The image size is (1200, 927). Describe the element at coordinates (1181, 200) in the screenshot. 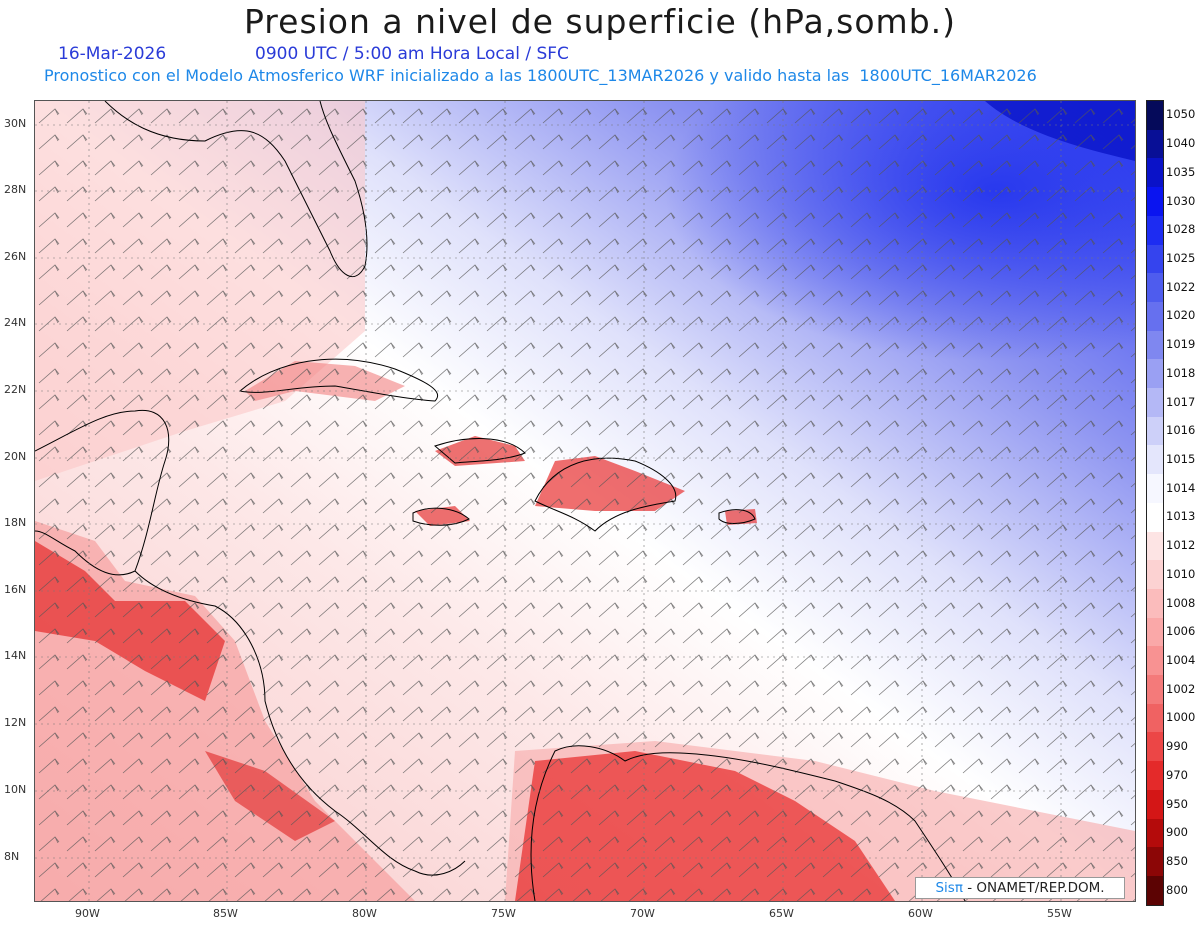

I see `colorbar-level-label: 1030` at that location.